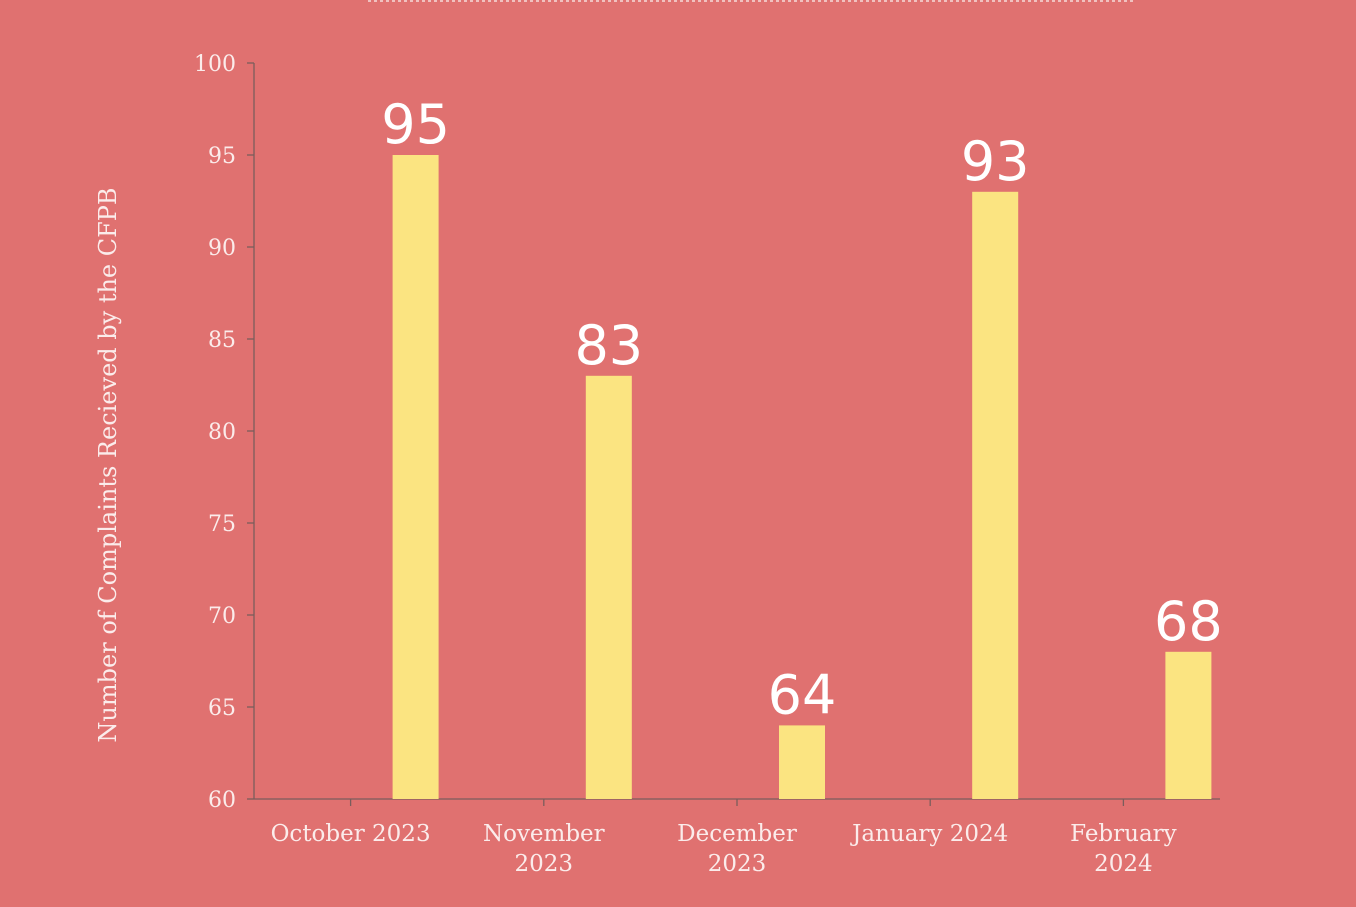  I want to click on bar-value-label: 83, so click(608, 345).